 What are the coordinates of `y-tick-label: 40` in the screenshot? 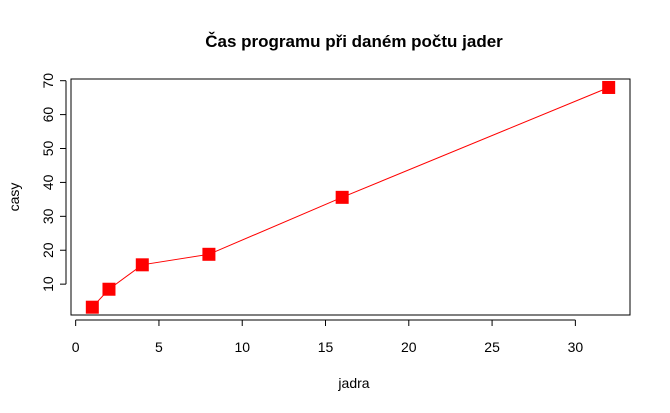 It's located at (48, 182).